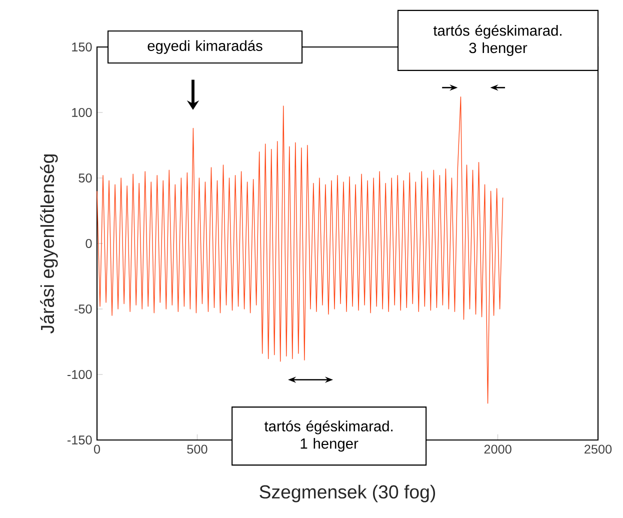  What do you see at coordinates (49, 244) in the screenshot?
I see `y-axis-title: Járási egyenlőtlenség` at bounding box center [49, 244].